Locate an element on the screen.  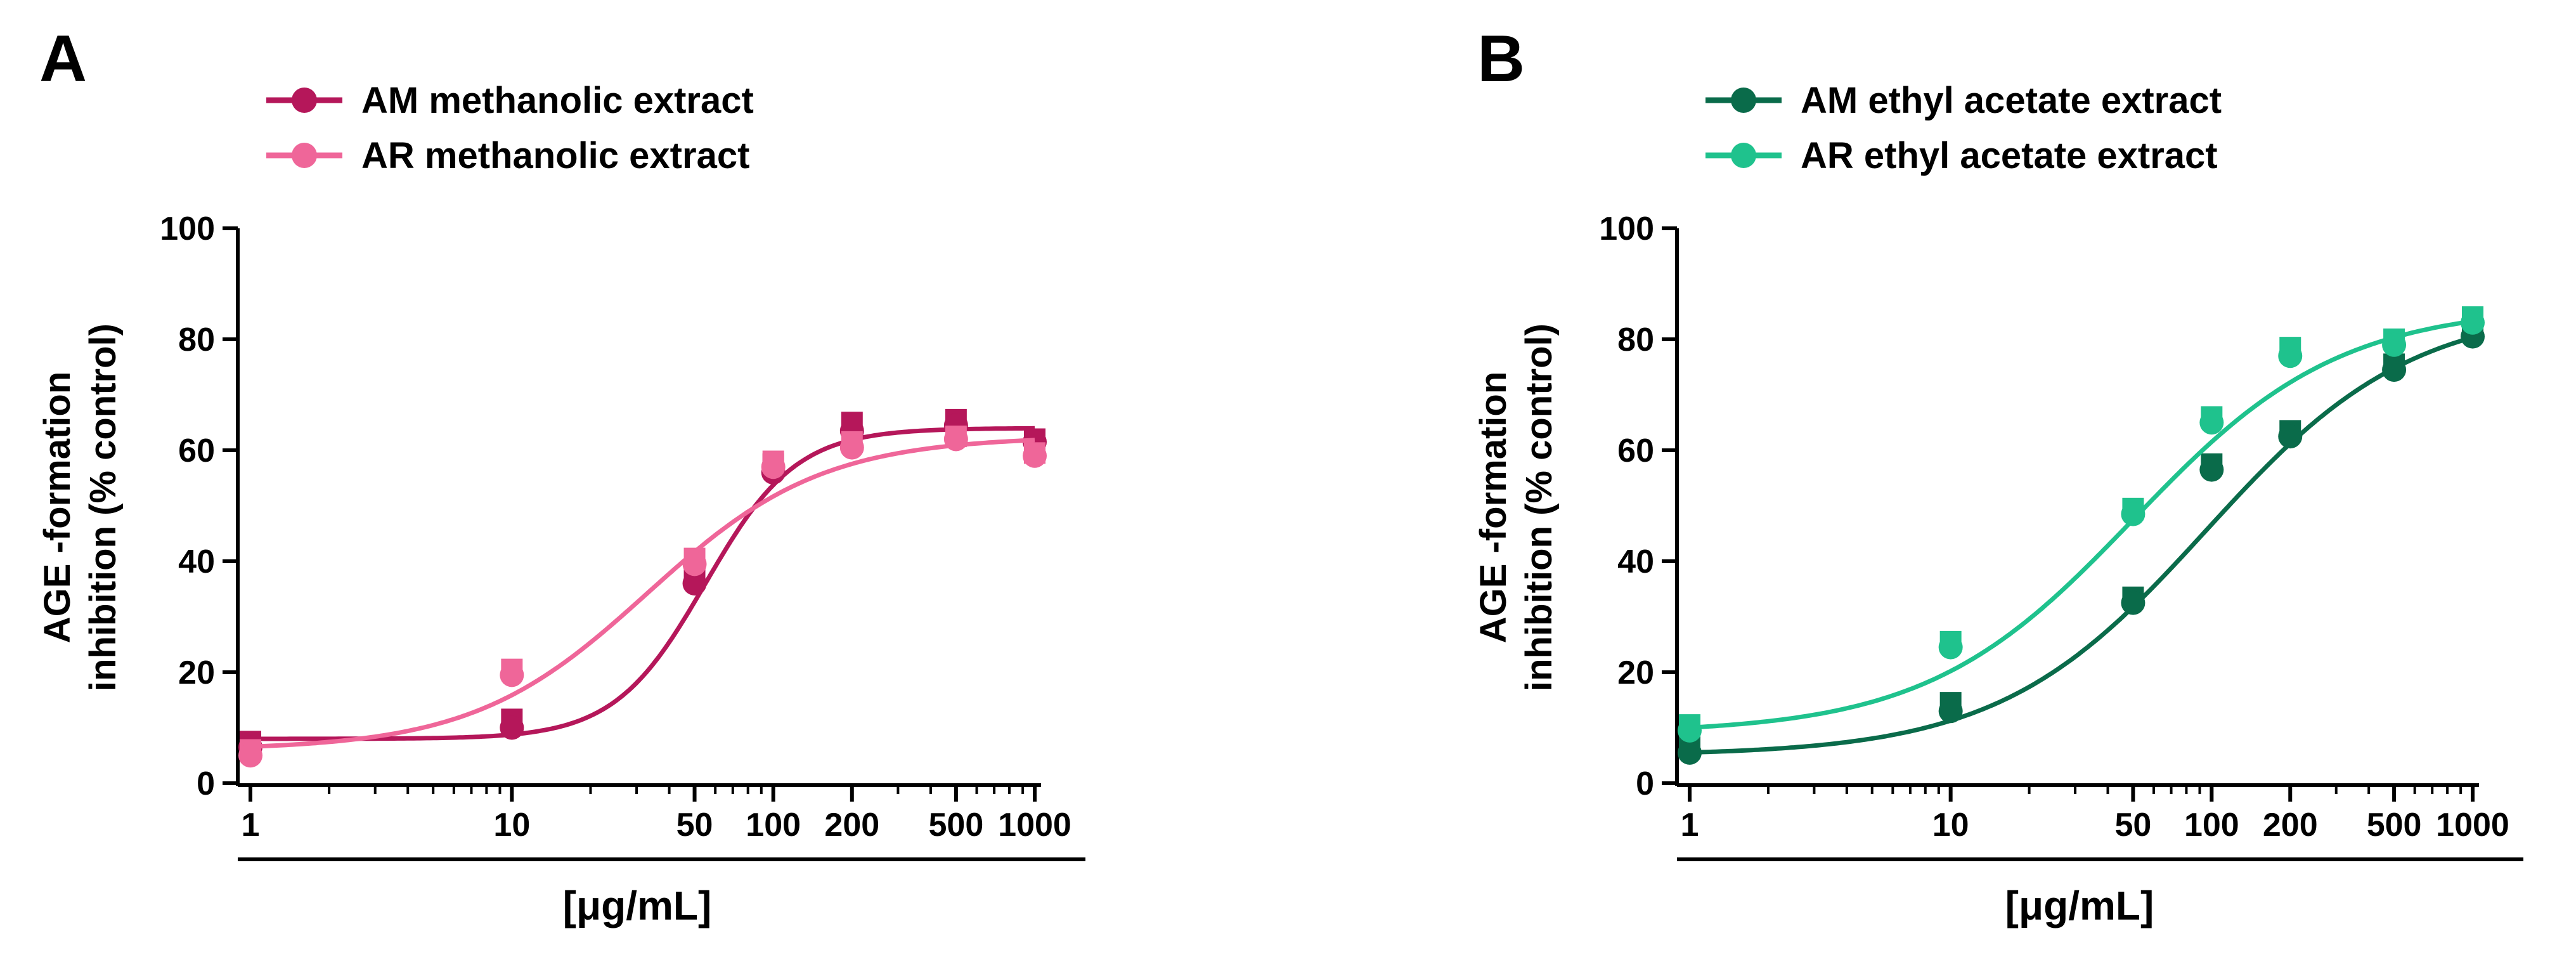
panel-label: A is located at coordinates (63, 59).